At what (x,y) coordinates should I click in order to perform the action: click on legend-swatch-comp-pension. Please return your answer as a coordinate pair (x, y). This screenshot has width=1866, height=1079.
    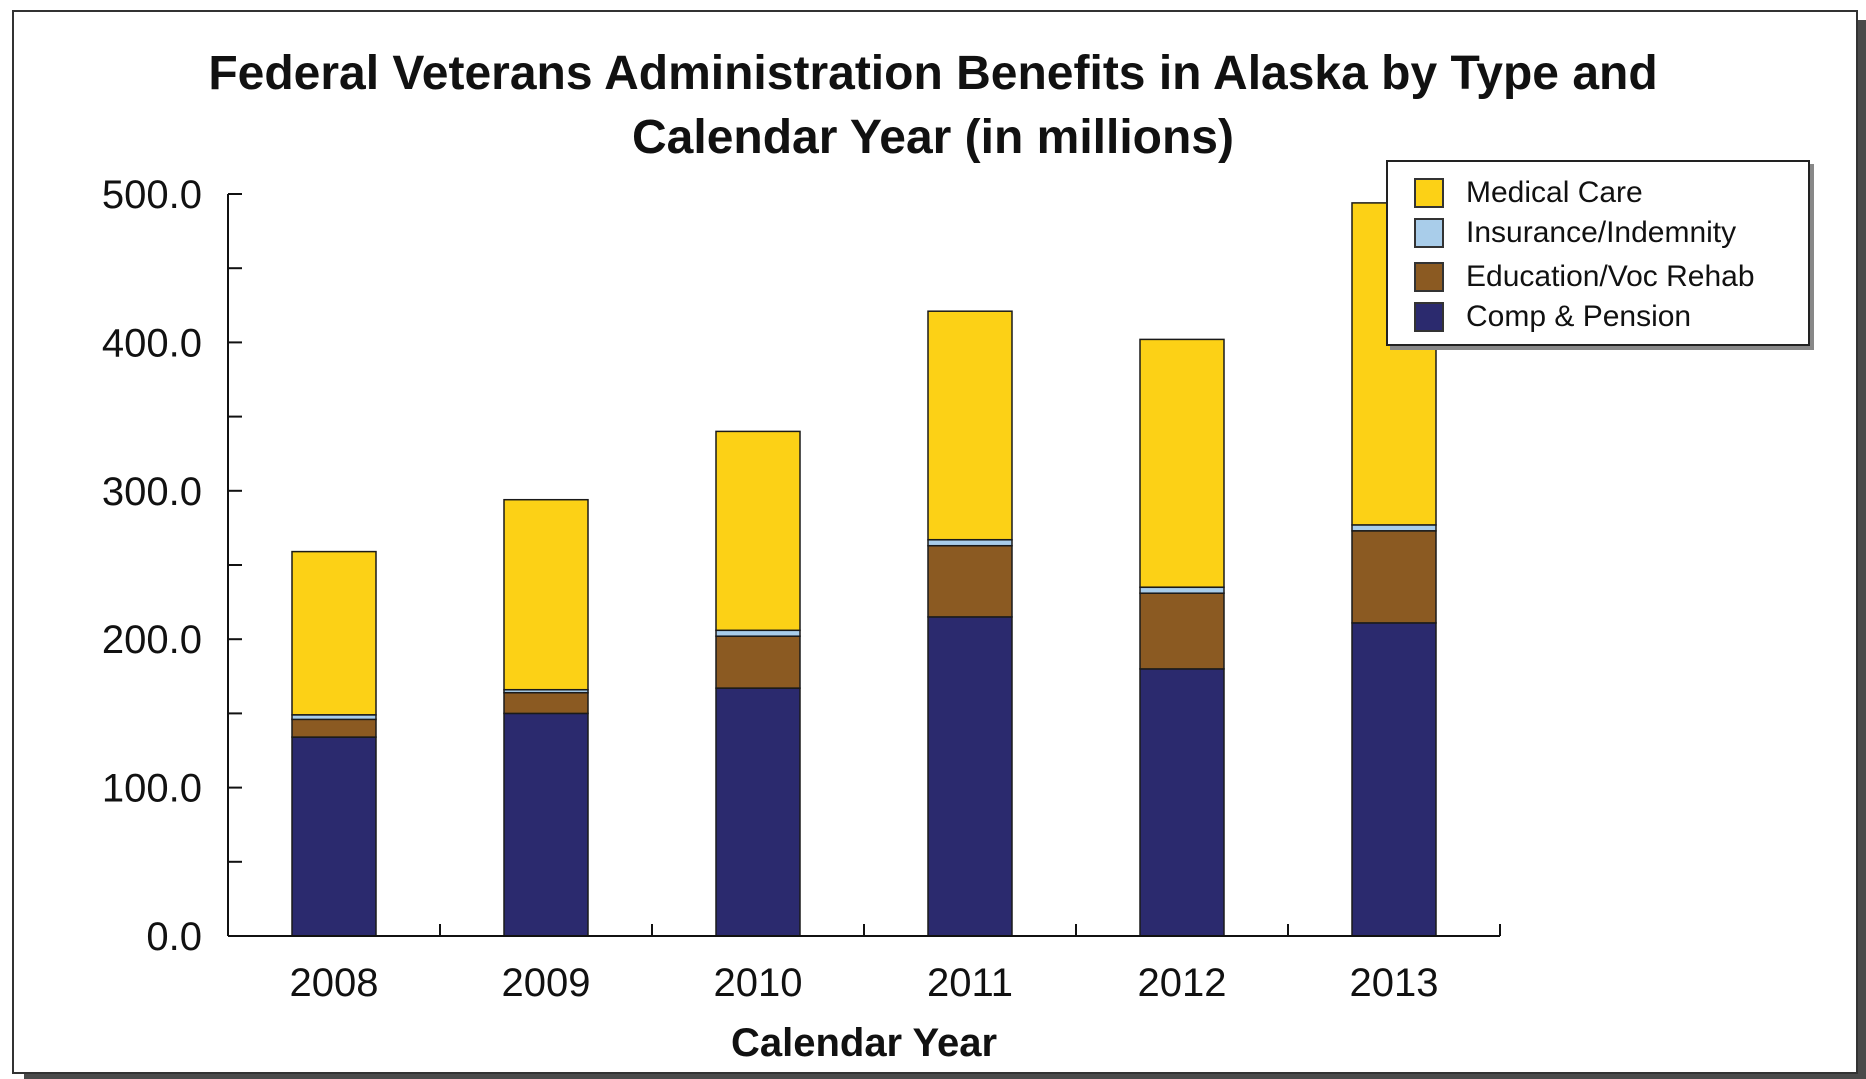
    Looking at the image, I should click on (1429, 317).